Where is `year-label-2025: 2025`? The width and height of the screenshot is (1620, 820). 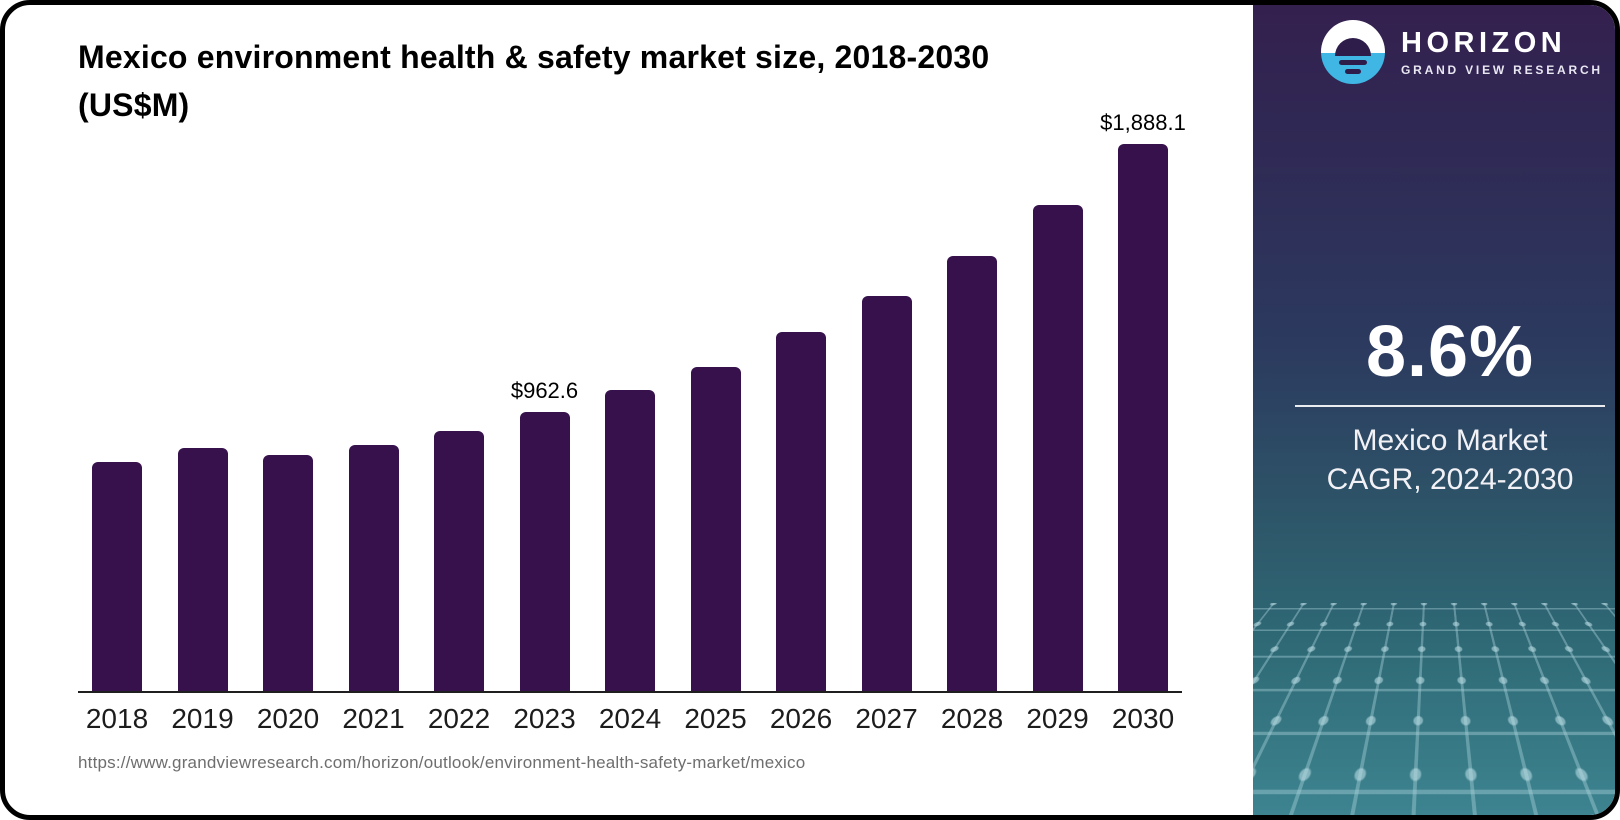
year-label-2025: 2025 is located at coordinates (715, 718).